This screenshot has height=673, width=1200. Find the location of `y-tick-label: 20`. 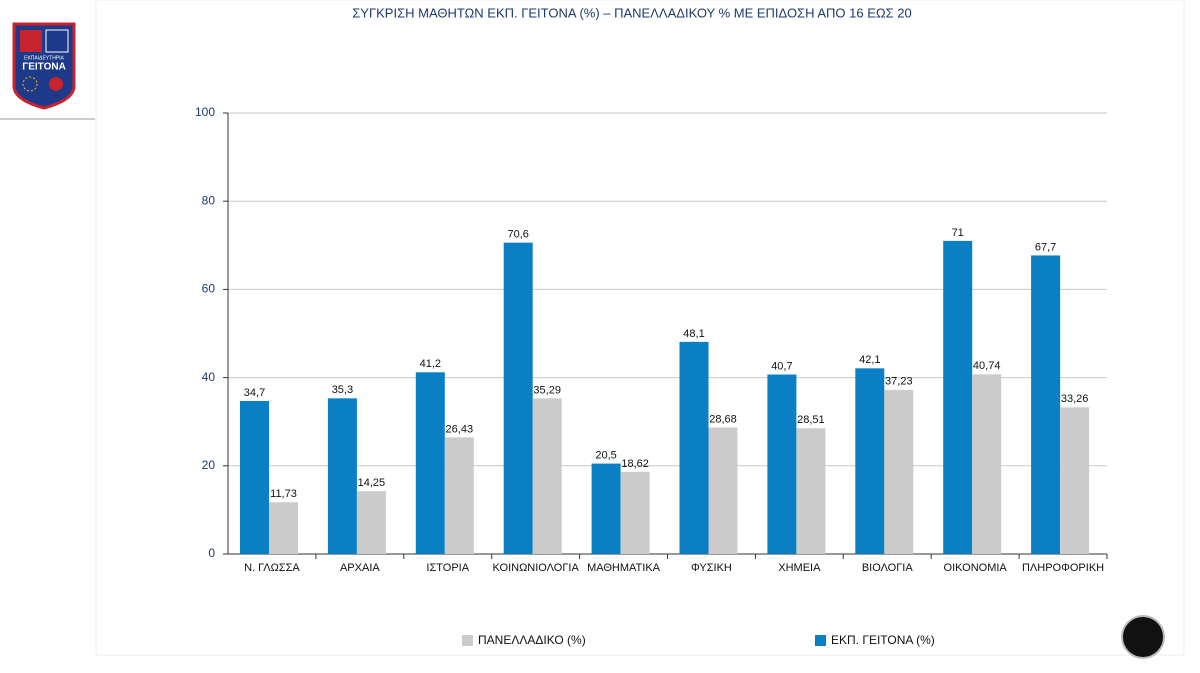

y-tick-label: 20 is located at coordinates (209, 465).